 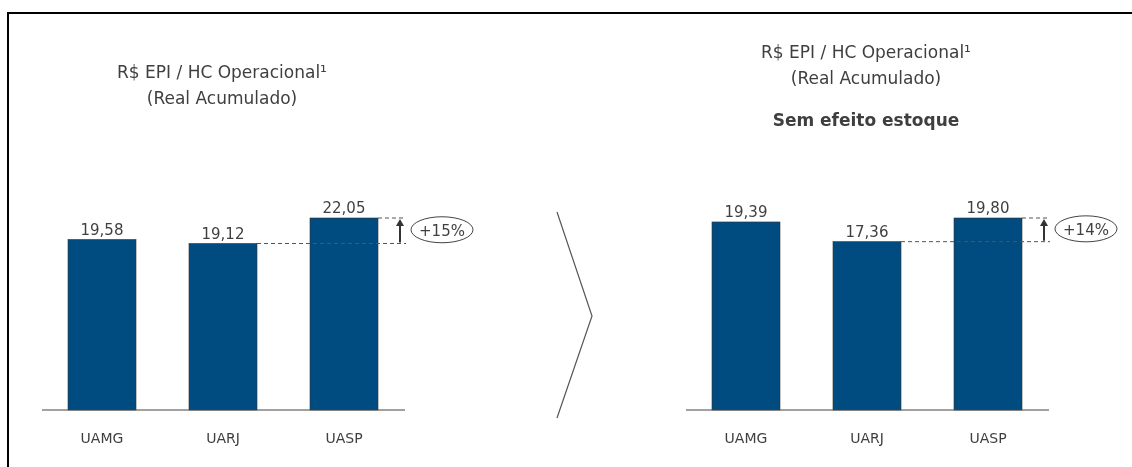 I want to click on data-label: 19,12, so click(x=223, y=233).